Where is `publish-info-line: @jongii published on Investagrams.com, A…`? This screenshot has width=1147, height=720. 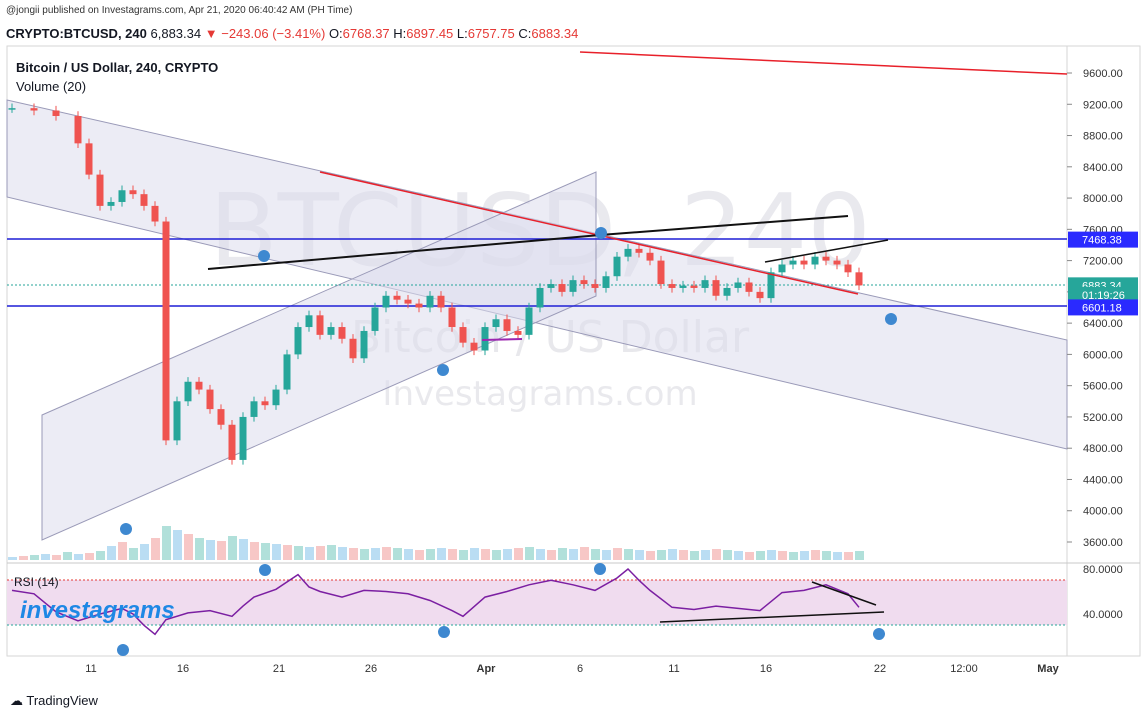
publish-info-line: @jongii published on Investagrams.com, A… is located at coordinates (179, 10).